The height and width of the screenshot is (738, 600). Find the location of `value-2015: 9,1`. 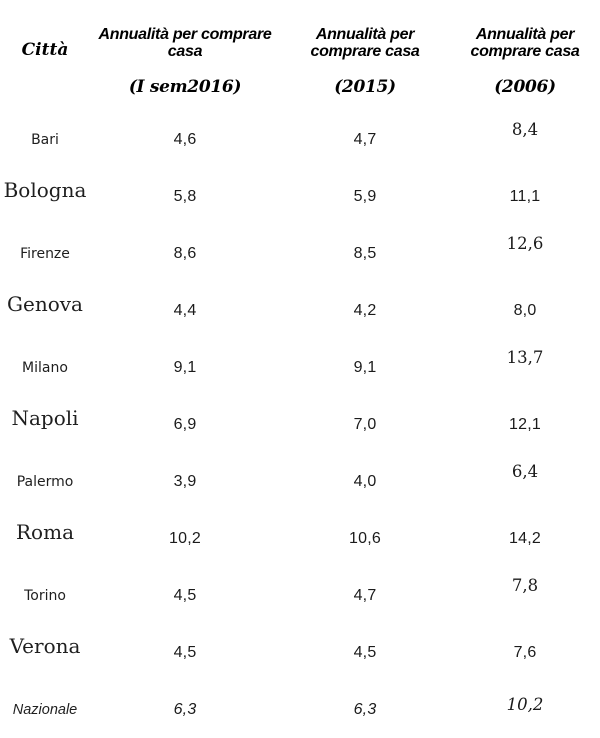

value-2015: 9,1 is located at coordinates (365, 367).